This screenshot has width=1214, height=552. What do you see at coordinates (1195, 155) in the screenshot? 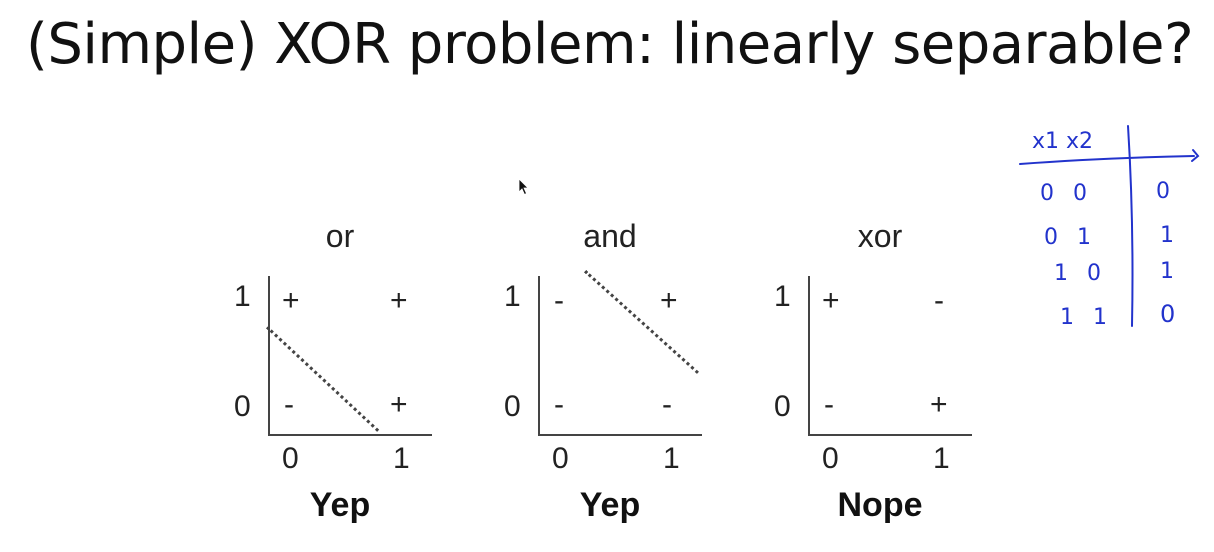
I see `arrow-head-icon` at bounding box center [1195, 155].